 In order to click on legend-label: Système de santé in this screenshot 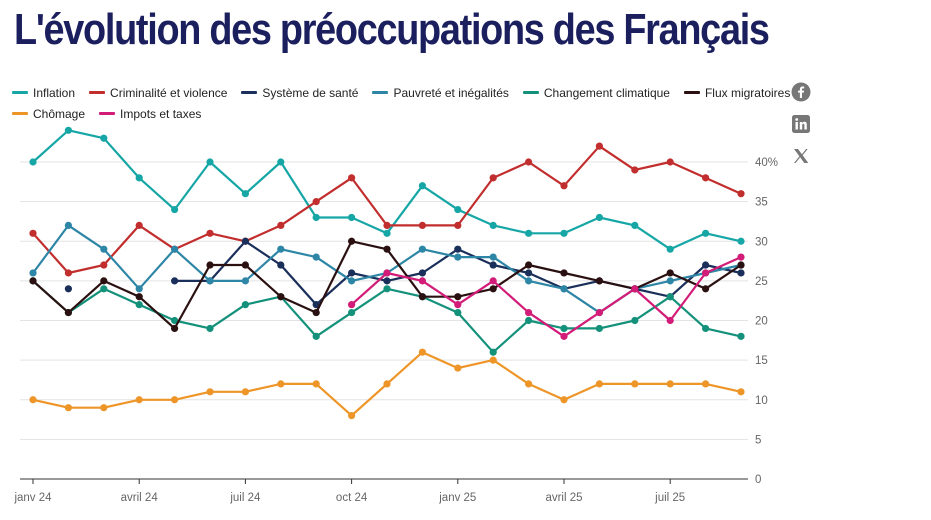, I will do `click(310, 92)`.